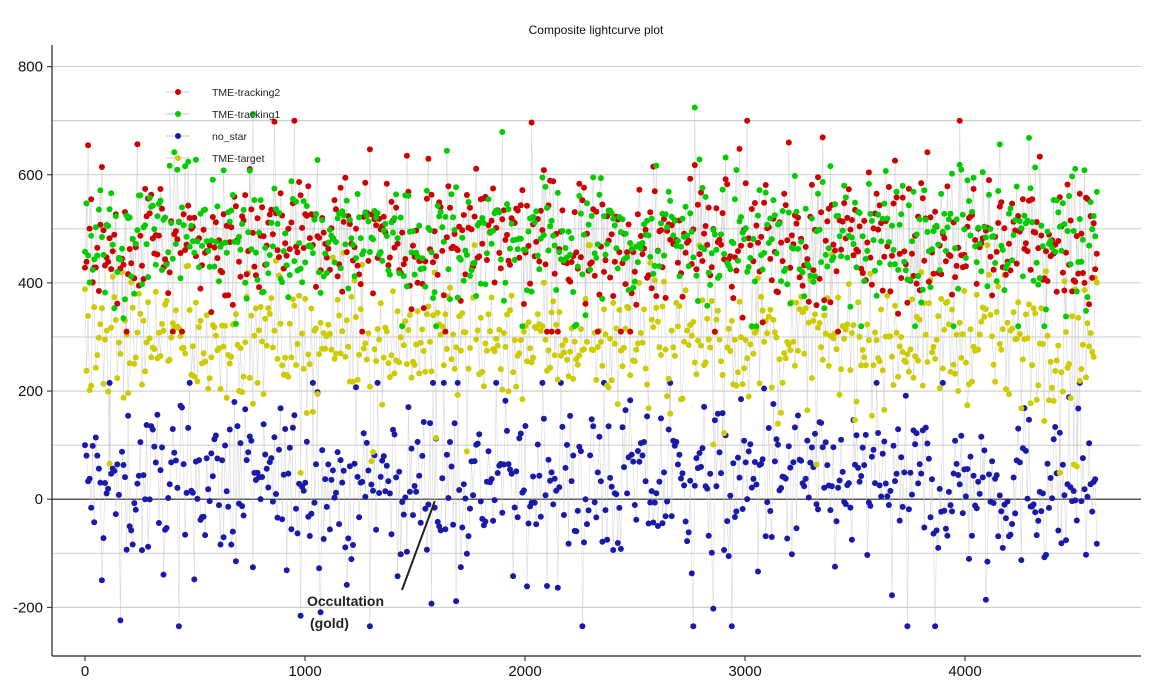 This screenshot has height=696, width=1152. I want to click on legend-item: no_star, so click(207, 137).